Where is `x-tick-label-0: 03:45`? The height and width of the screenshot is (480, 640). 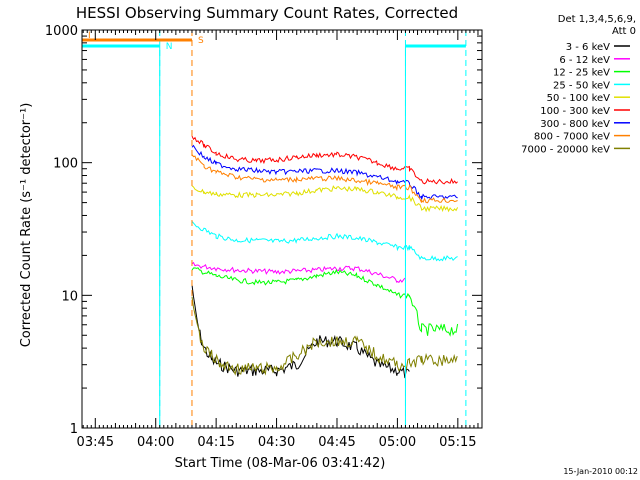 x-tick-label-0: 03:45 is located at coordinates (95, 442).